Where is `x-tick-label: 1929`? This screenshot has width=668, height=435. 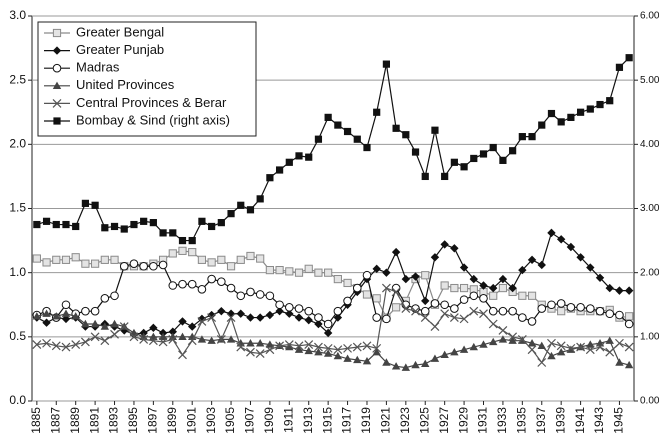 x-tick-label: 1929 is located at coordinates (463, 420).